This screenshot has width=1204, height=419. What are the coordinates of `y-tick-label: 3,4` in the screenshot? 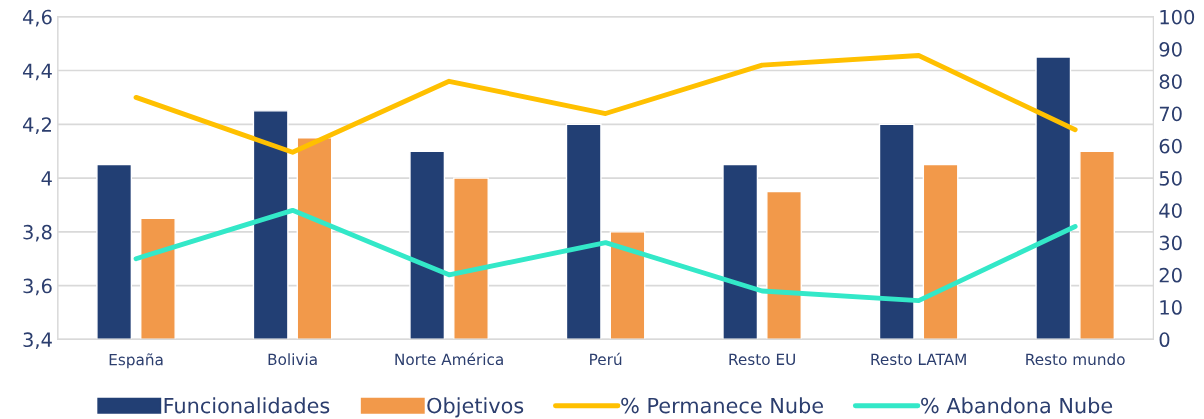 It's located at (37, 341).